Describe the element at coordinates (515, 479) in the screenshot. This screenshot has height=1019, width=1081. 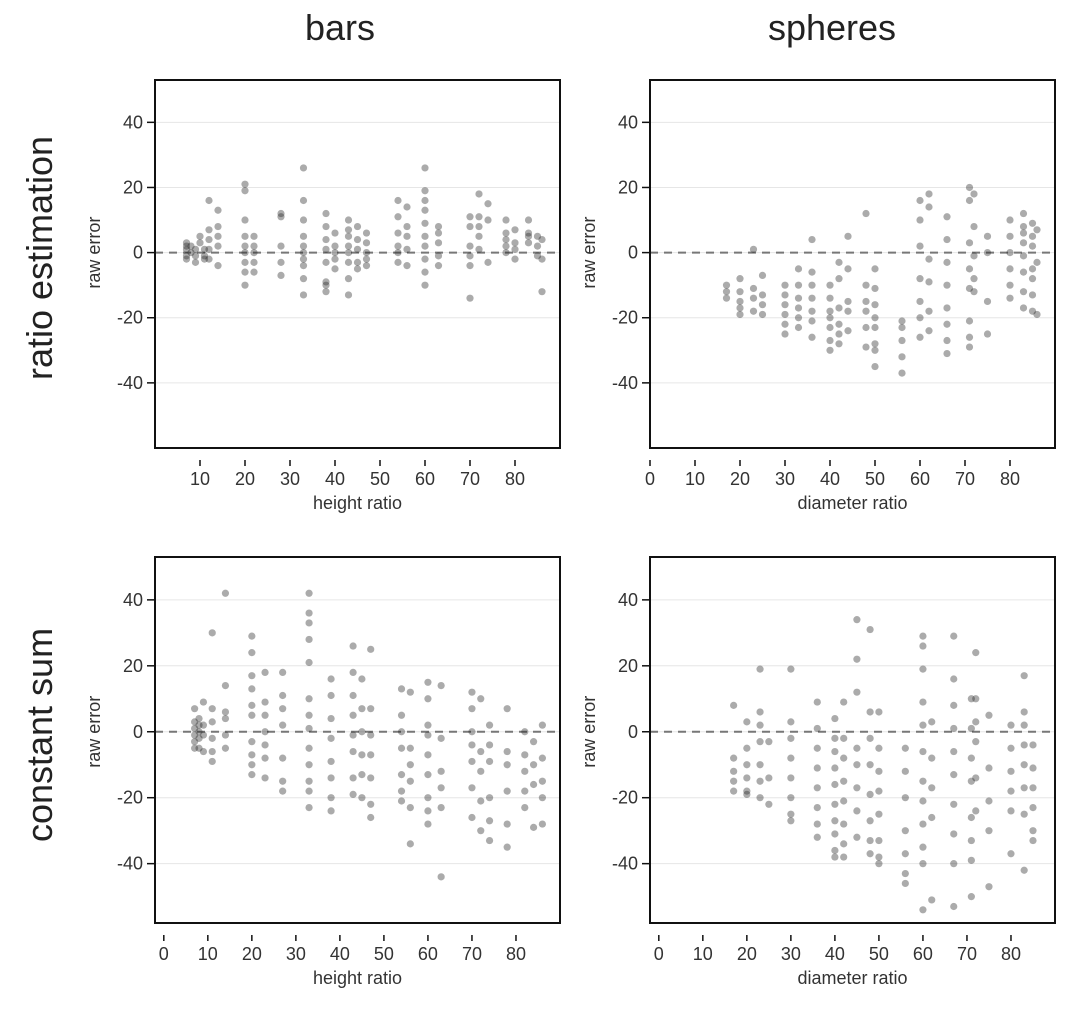
I see `x-tick-label: 80` at that location.